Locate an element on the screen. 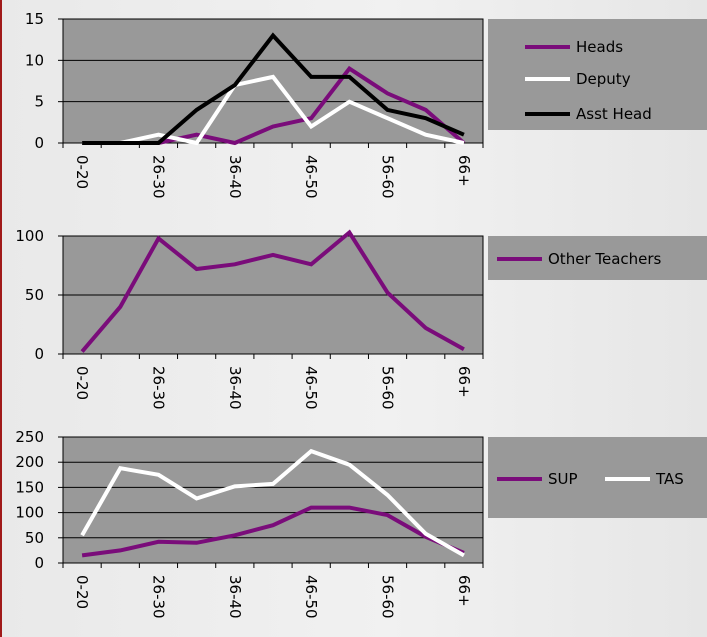  series-line-asst-head is located at coordinates (273, 88).